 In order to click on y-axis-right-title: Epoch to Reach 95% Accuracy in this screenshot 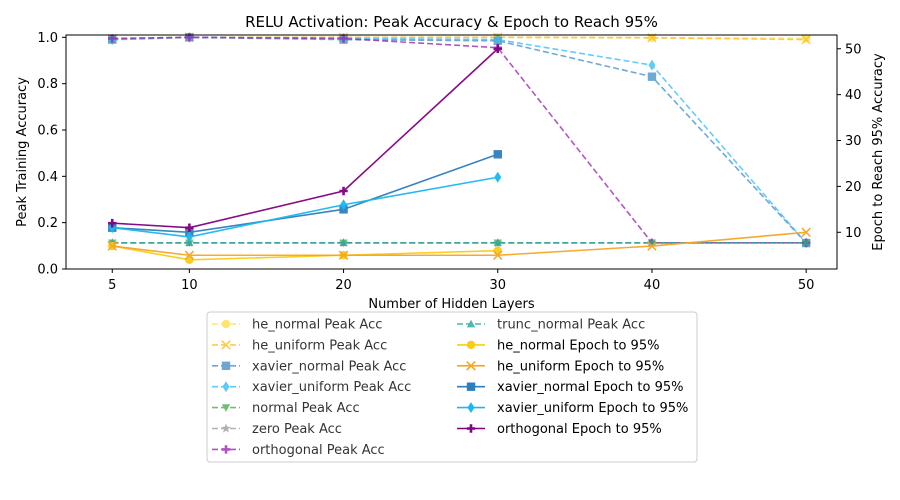, I will do `click(878, 152)`.